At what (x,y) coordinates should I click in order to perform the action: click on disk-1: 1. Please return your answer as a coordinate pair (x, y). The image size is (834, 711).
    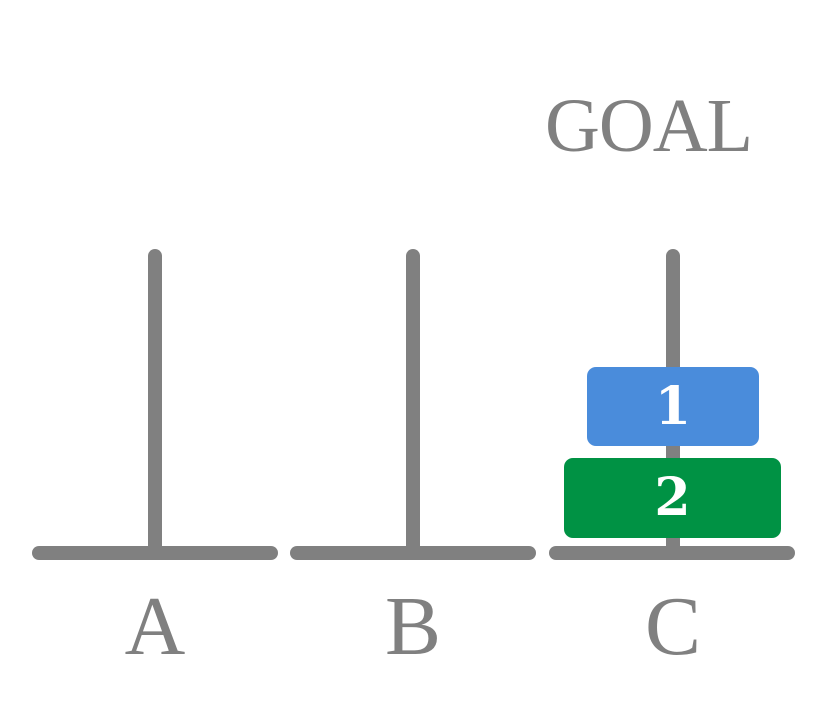
    Looking at the image, I should click on (673, 406).